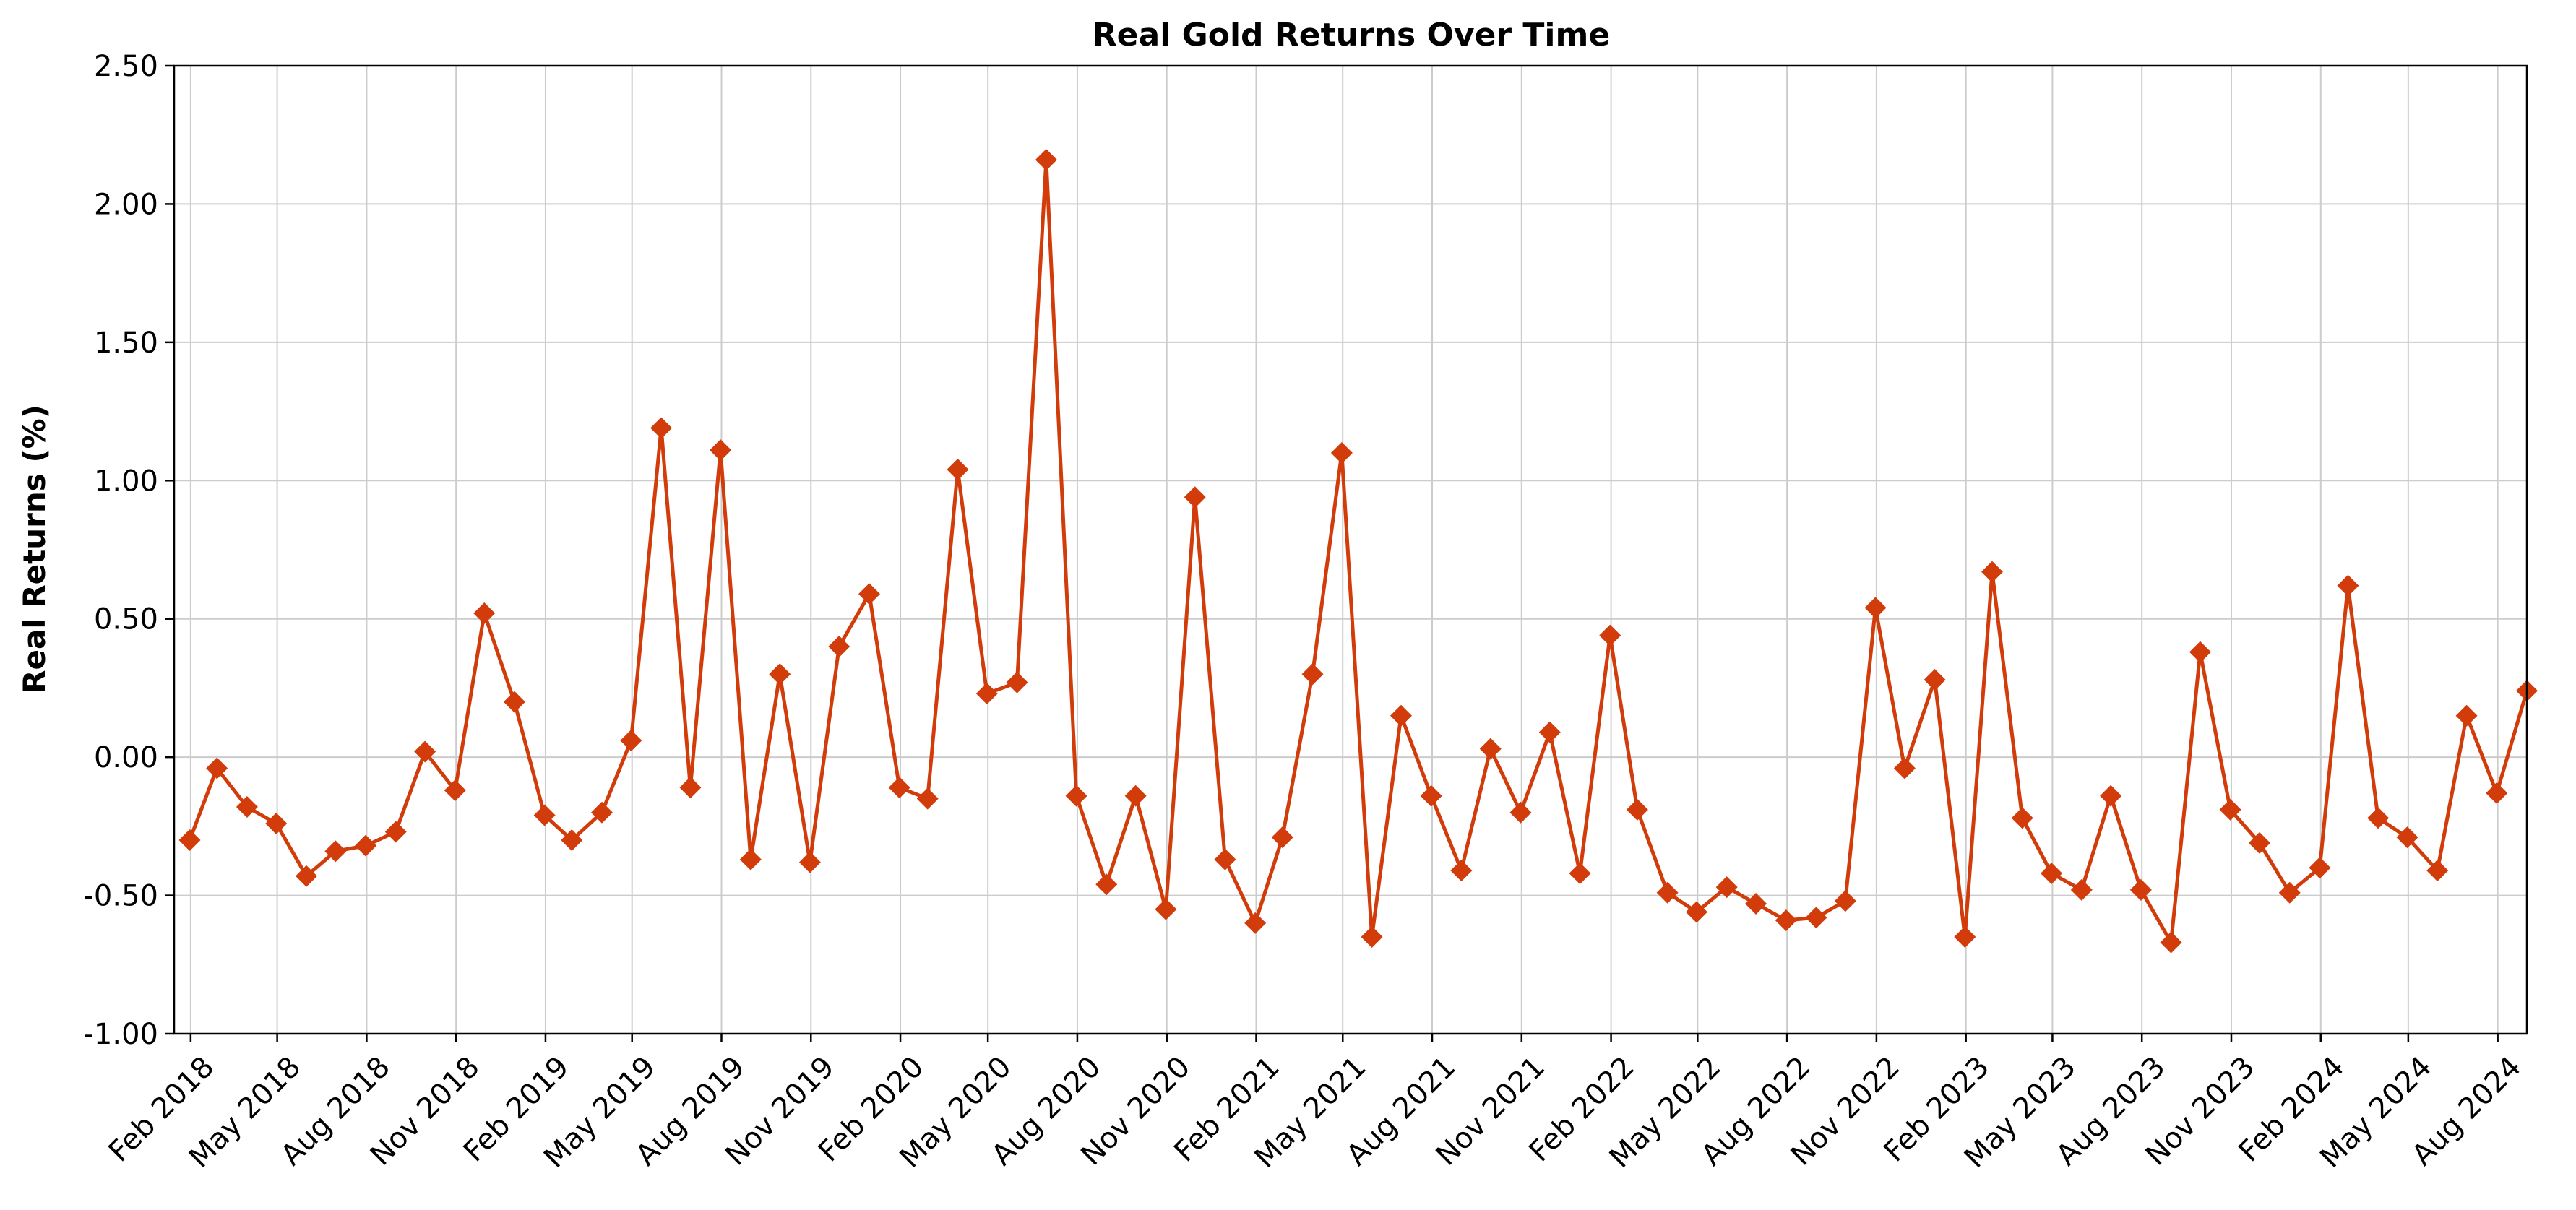 The width and height of the screenshot is (2576, 1210). What do you see at coordinates (1351, 35) in the screenshot?
I see `chart-title: Real Gold Returns Over Time` at bounding box center [1351, 35].